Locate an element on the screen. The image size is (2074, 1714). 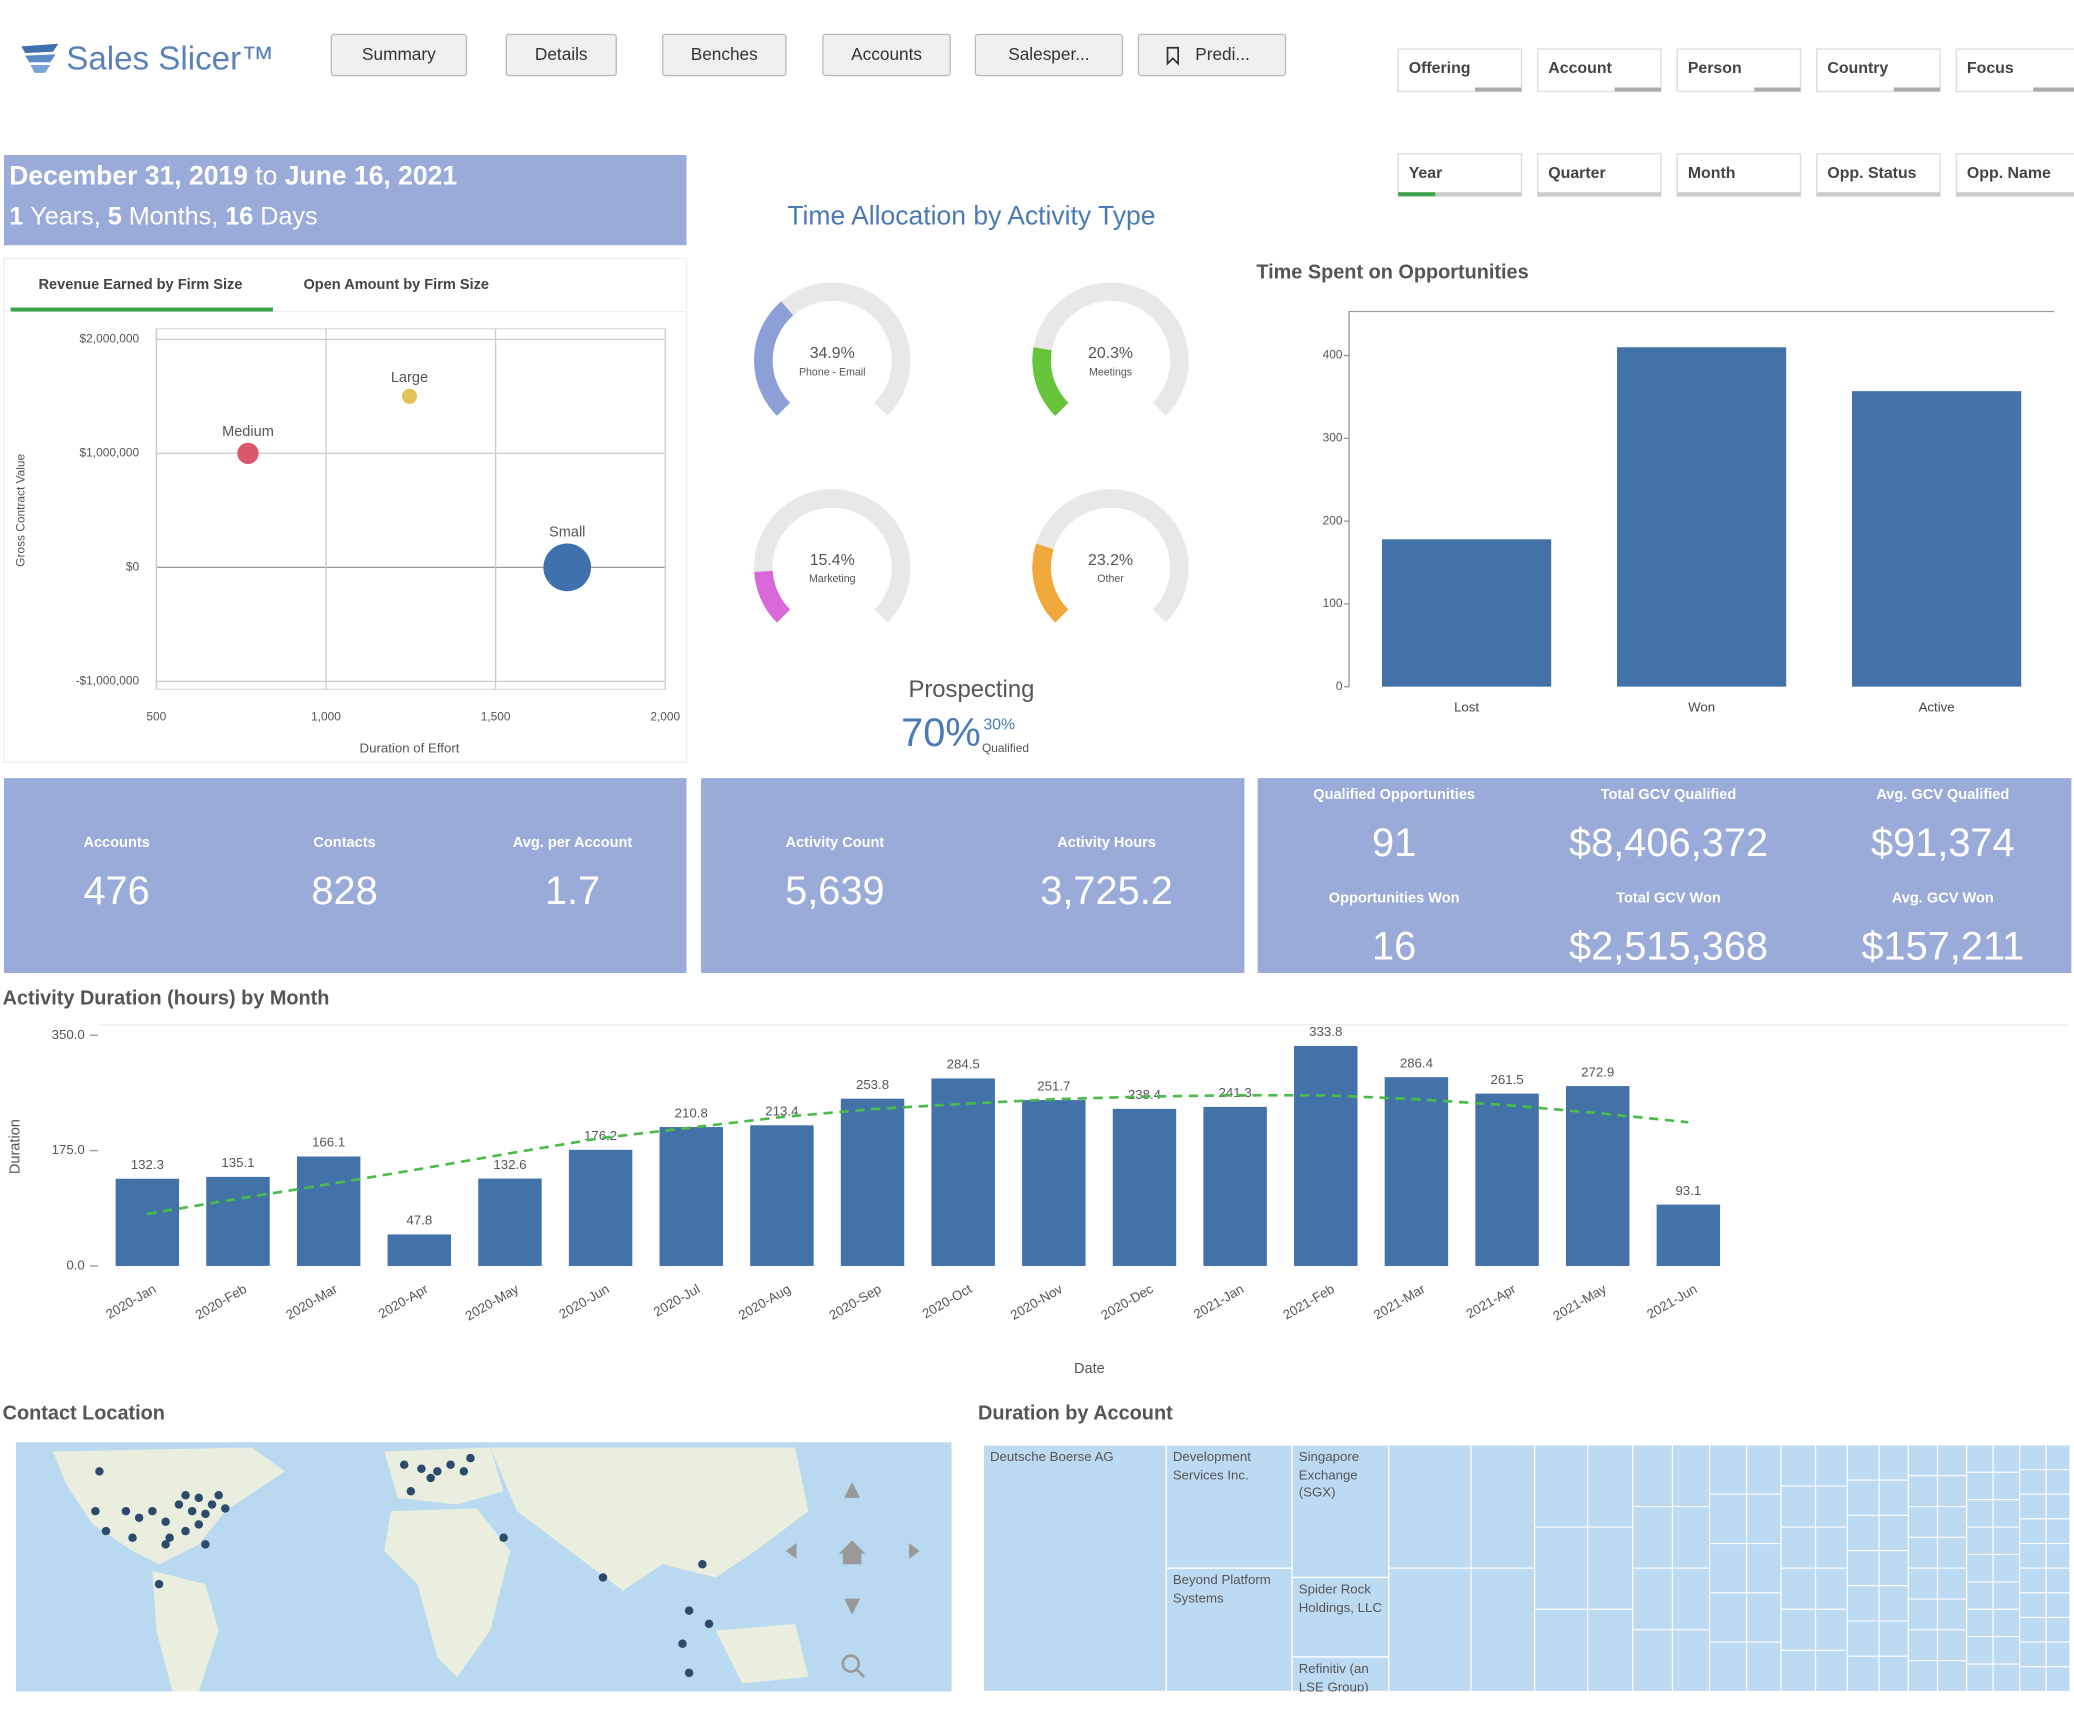
kpi-value: 828 is located at coordinates (344, 891).